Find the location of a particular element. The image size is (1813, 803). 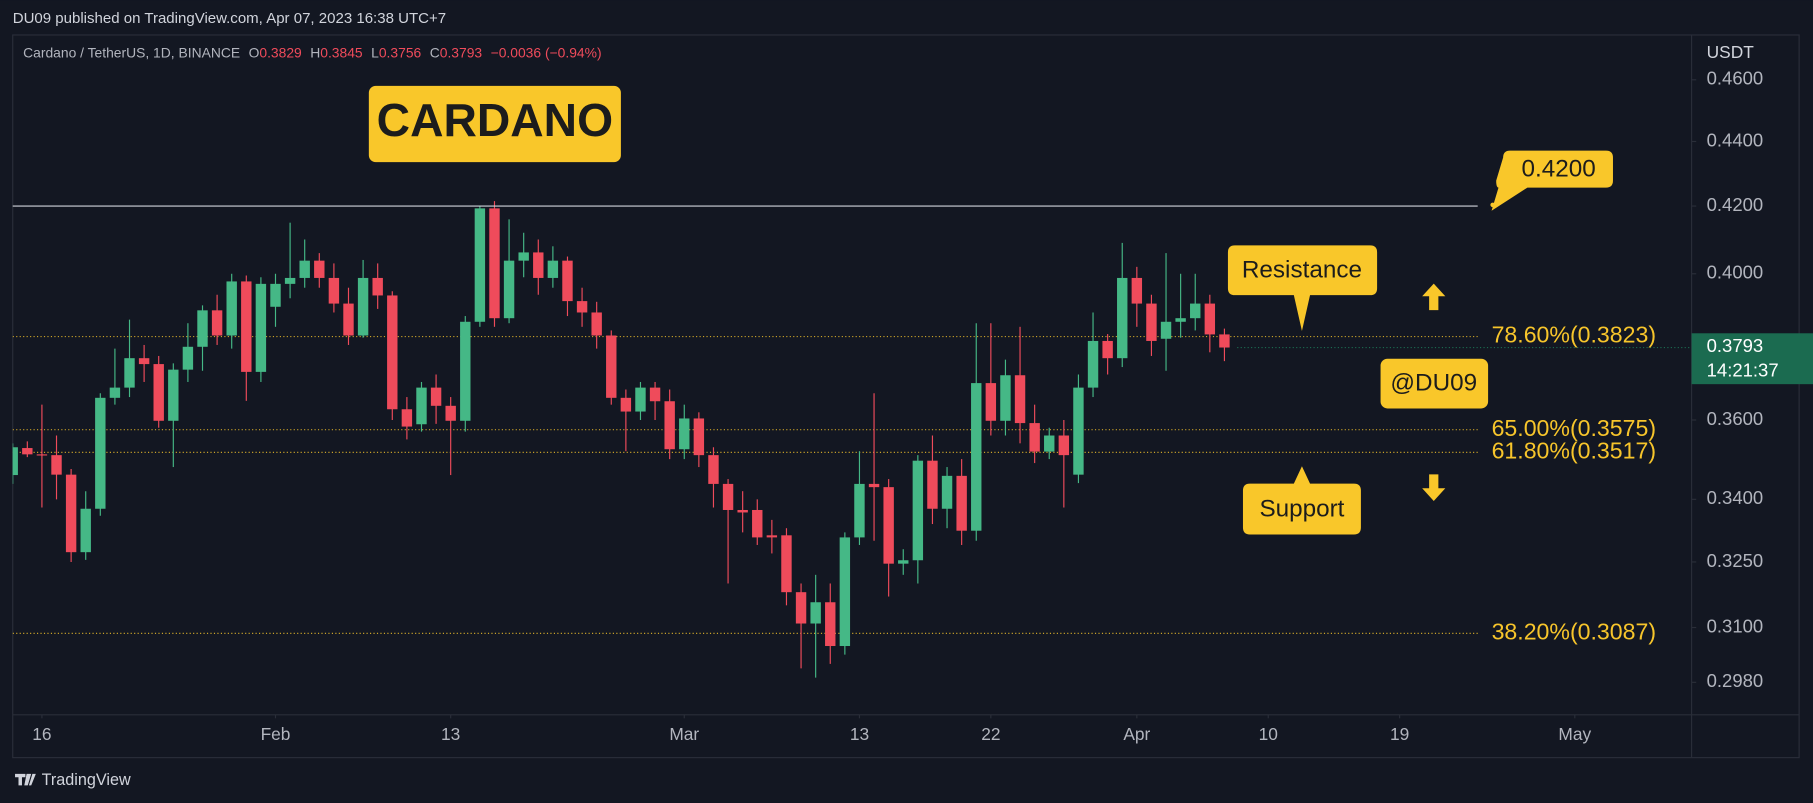

badge-text: CARDANO is located at coordinates (495, 120).